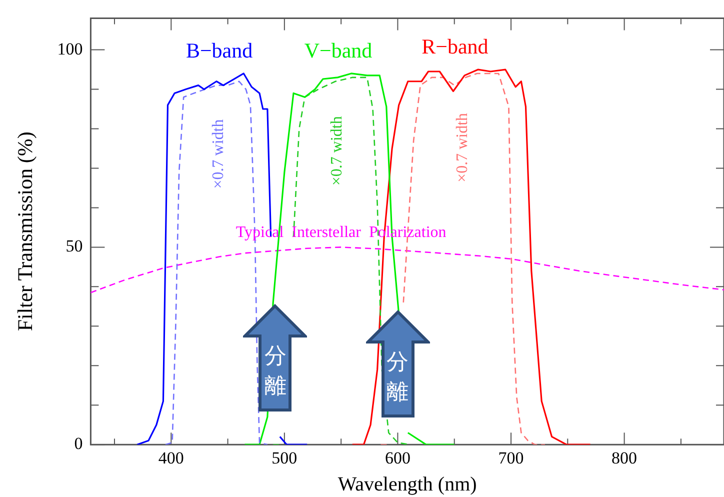  Describe the element at coordinates (74, 246) in the screenshot. I see `y-tick-label: 50` at that location.